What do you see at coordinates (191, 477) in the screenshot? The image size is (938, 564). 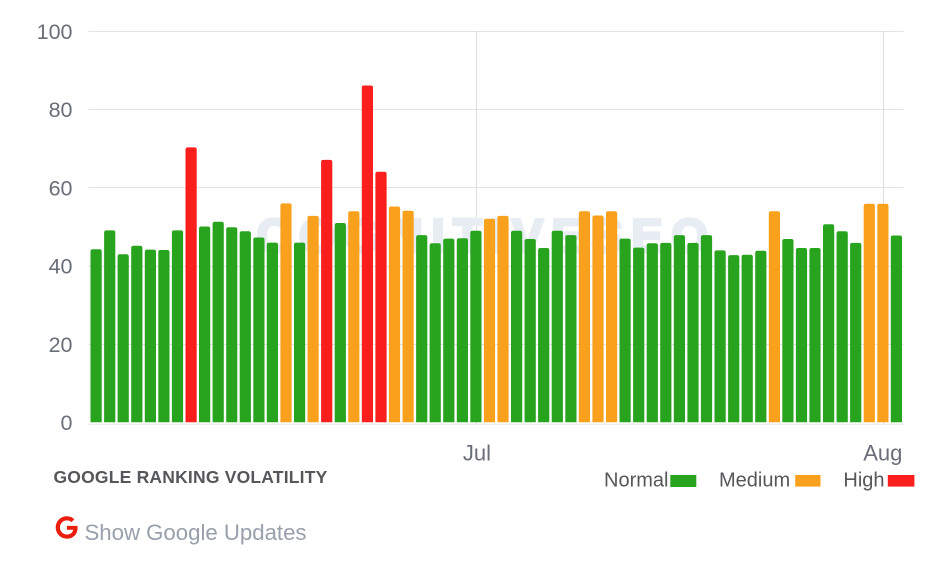 I see `svg-text: GOOGLE RANKING VOLATILITY` at bounding box center [191, 477].